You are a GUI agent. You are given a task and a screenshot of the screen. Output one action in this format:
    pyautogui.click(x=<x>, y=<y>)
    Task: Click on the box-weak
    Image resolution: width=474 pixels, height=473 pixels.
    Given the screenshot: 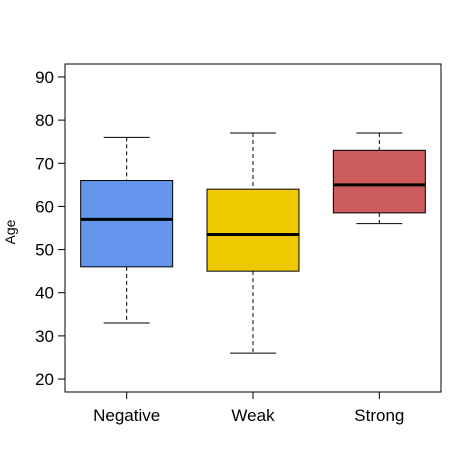 What is the action you would take?
    pyautogui.click(x=253, y=243)
    